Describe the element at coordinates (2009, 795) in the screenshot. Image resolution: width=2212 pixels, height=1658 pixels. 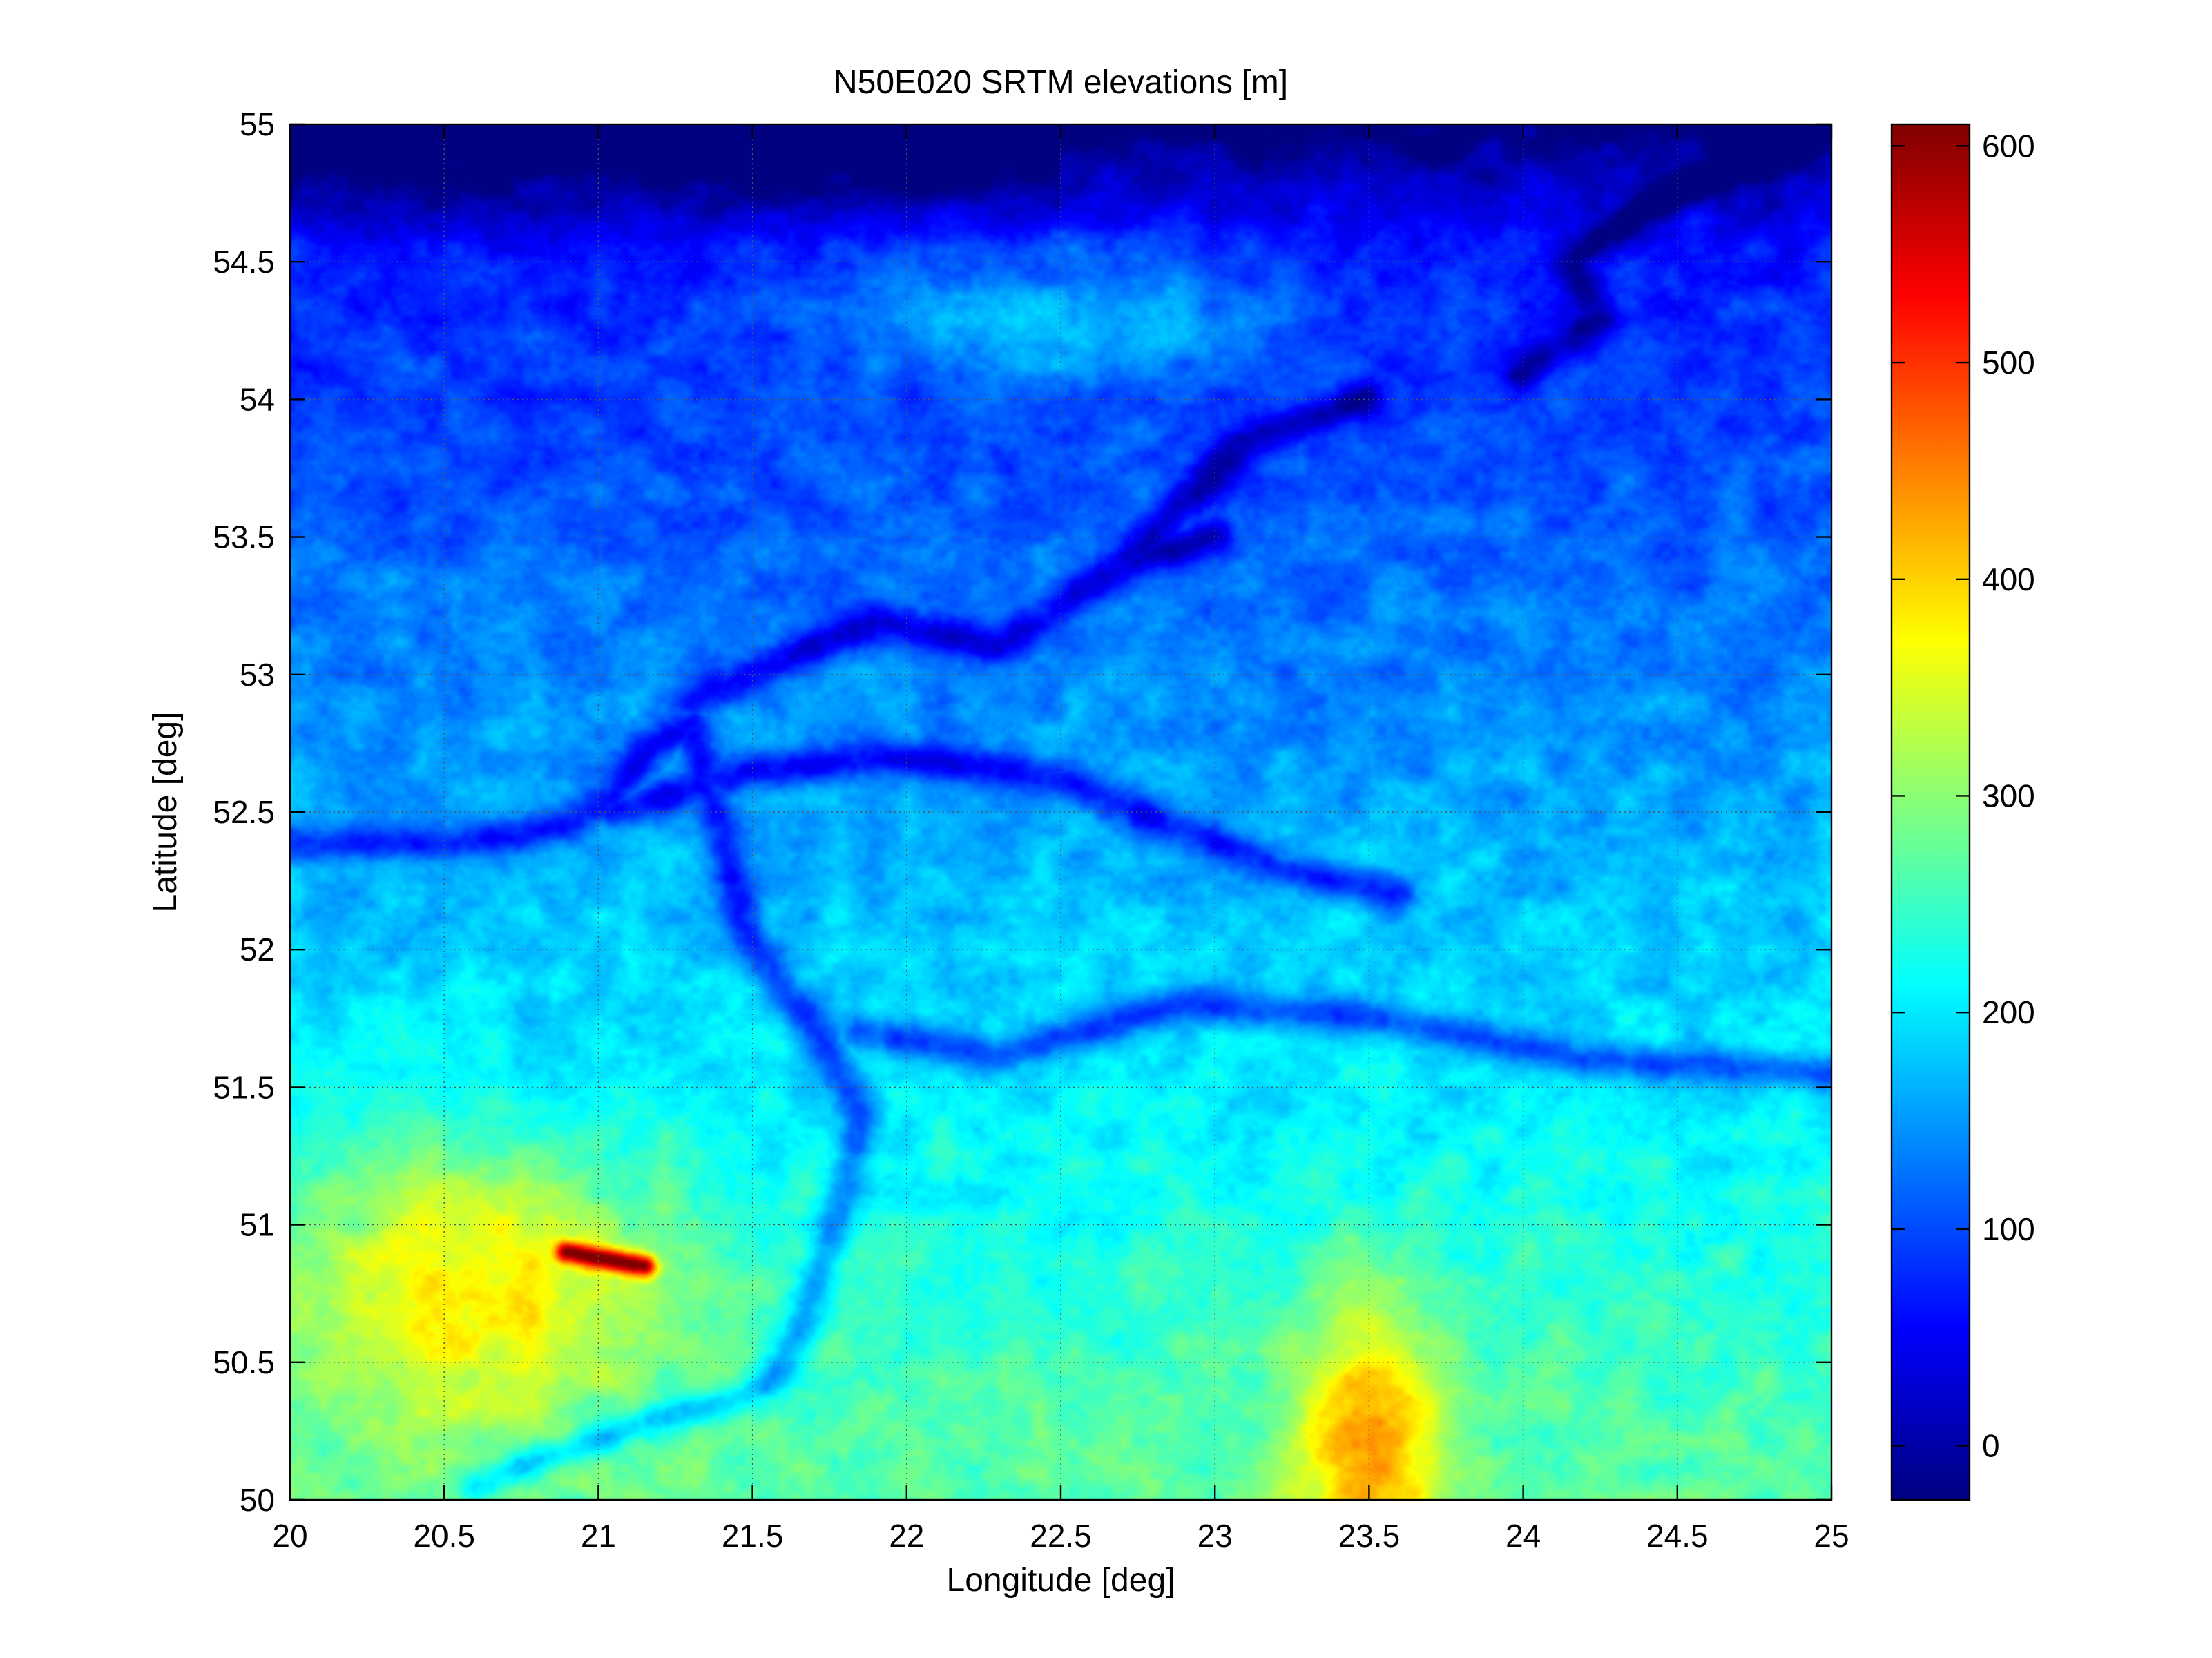
I see `colorbar-tick-label: 300` at that location.